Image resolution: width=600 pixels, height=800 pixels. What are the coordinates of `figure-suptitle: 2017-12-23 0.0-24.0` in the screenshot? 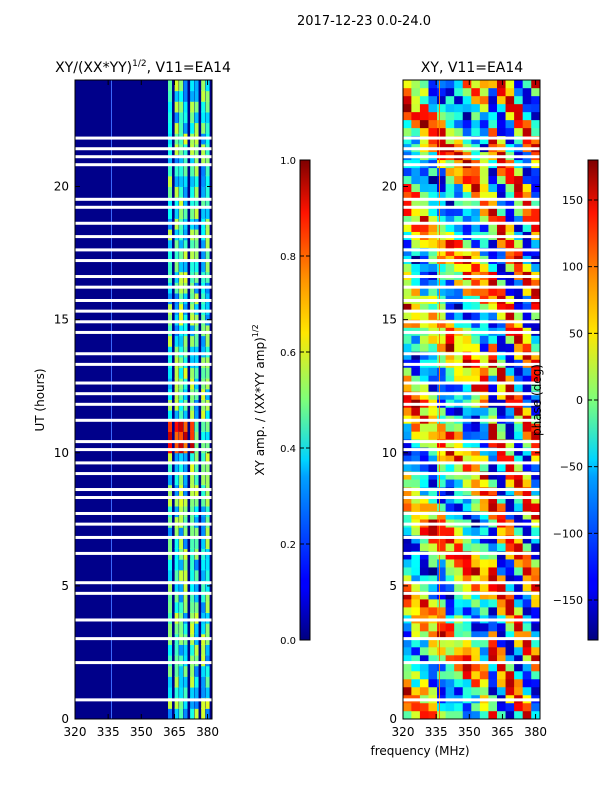 It's located at (364, 21).